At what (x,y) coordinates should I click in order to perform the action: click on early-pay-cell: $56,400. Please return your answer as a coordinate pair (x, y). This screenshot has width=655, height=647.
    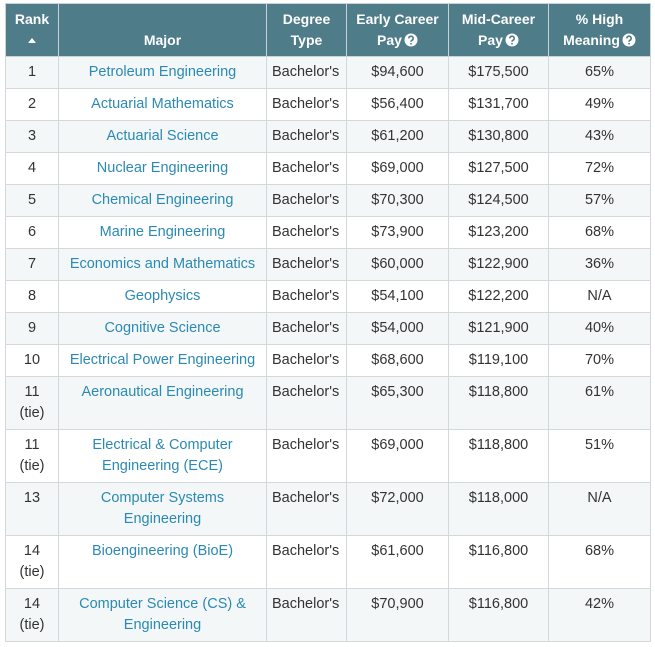
    Looking at the image, I should click on (397, 104).